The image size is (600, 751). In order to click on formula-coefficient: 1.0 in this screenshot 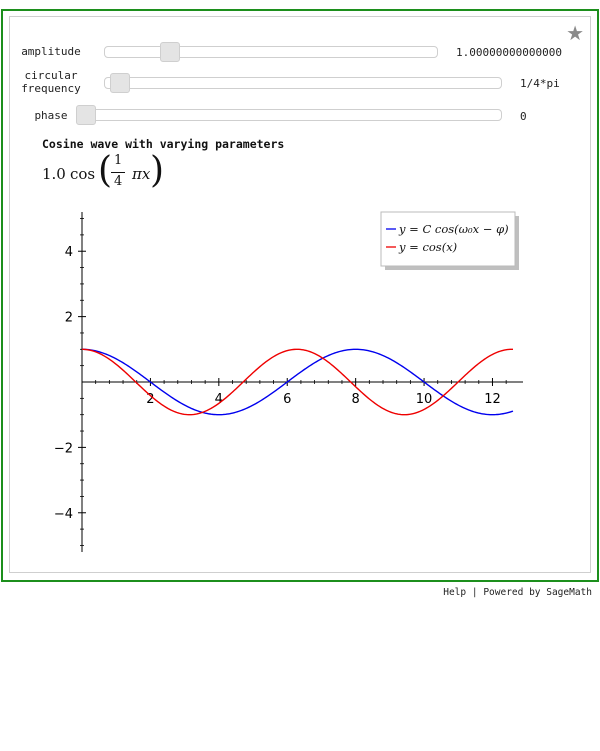, I will do `click(54, 174)`.